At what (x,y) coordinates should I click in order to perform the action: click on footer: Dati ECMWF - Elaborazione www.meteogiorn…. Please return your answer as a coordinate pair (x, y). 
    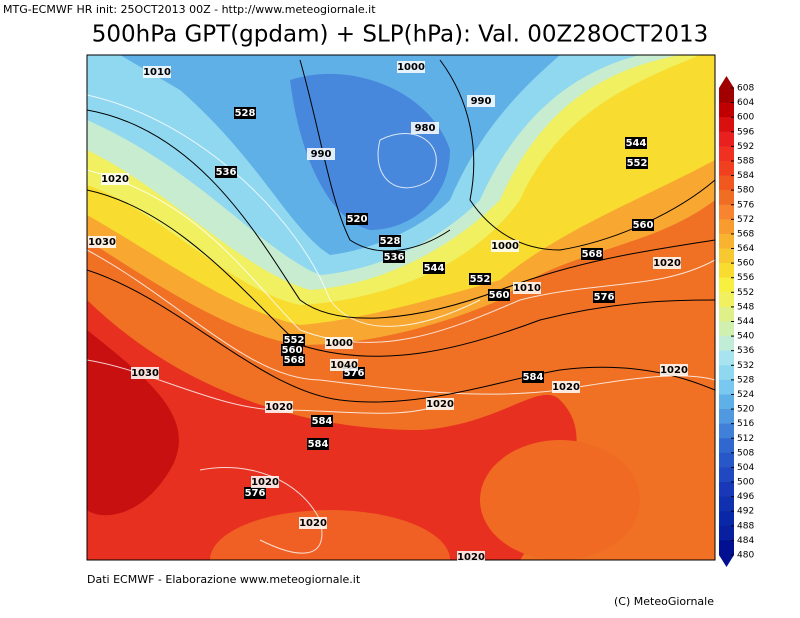
    Looking at the image, I should click on (224, 579).